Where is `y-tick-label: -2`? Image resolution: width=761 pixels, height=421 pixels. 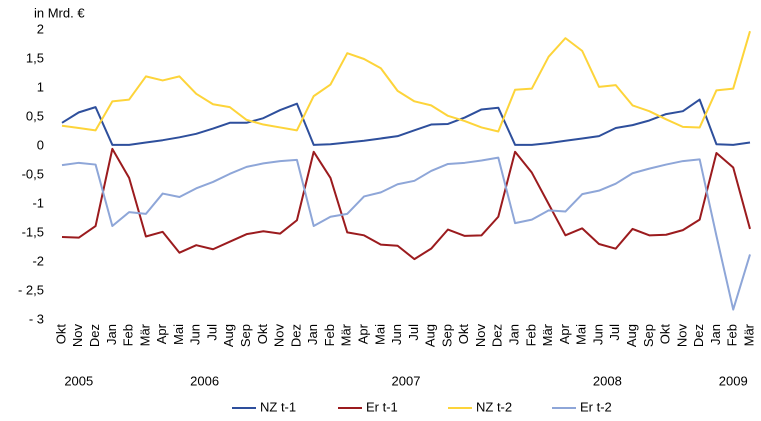 y-tick-label: -2 is located at coordinates (38, 260).